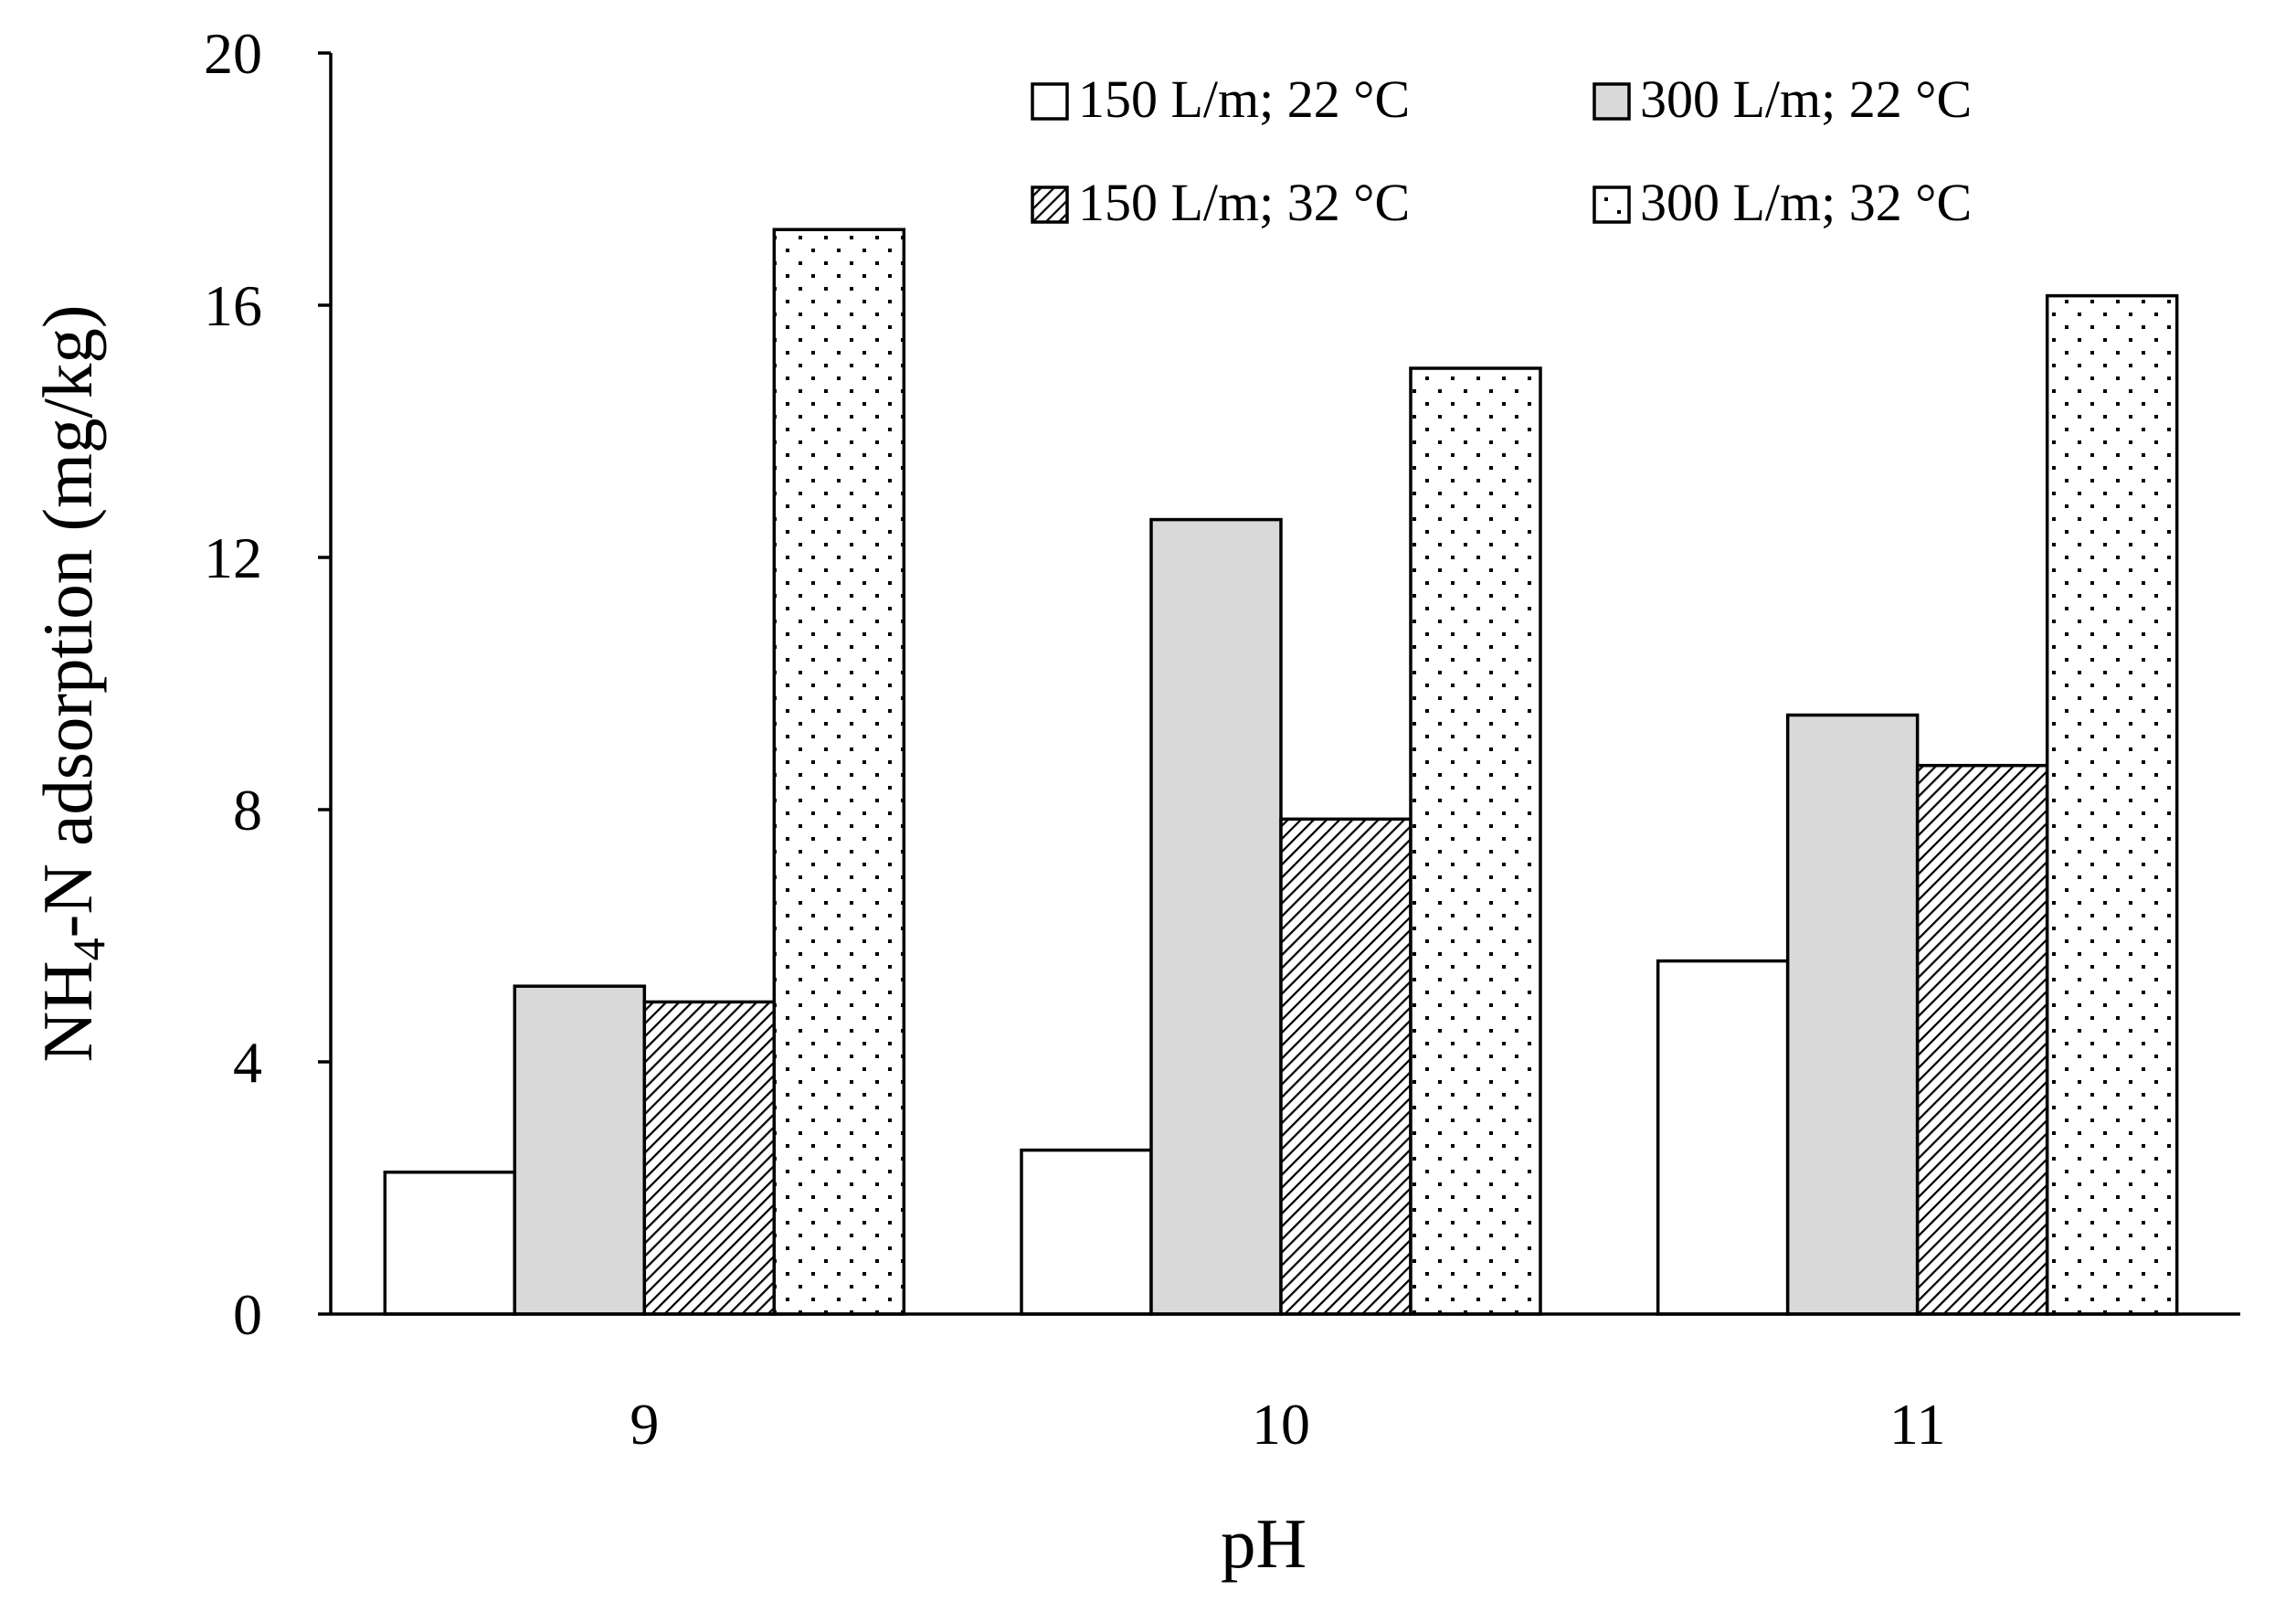 Image resolution: width=2296 pixels, height=1601 pixels. I want to click on x-tick-label: 11, so click(1917, 1424).